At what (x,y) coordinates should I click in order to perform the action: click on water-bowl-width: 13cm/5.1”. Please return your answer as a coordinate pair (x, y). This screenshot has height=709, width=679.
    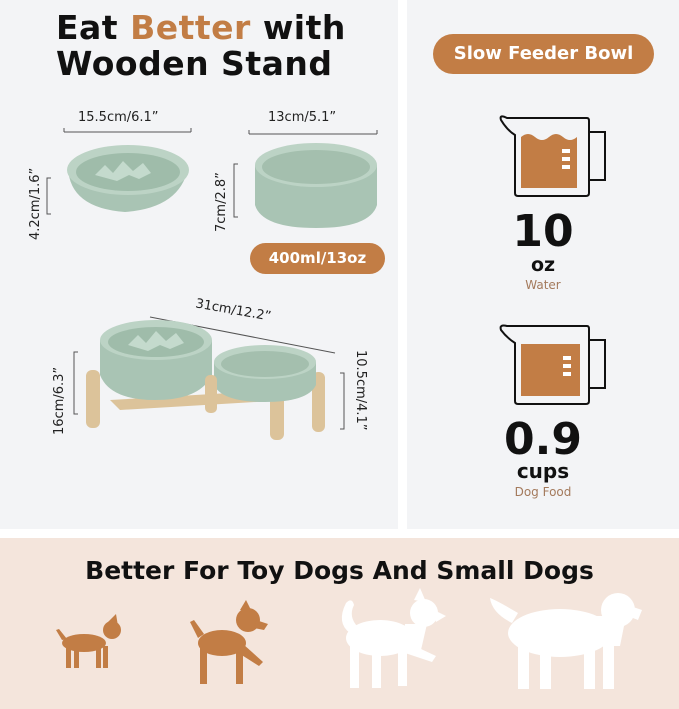
    Looking at the image, I should click on (302, 117).